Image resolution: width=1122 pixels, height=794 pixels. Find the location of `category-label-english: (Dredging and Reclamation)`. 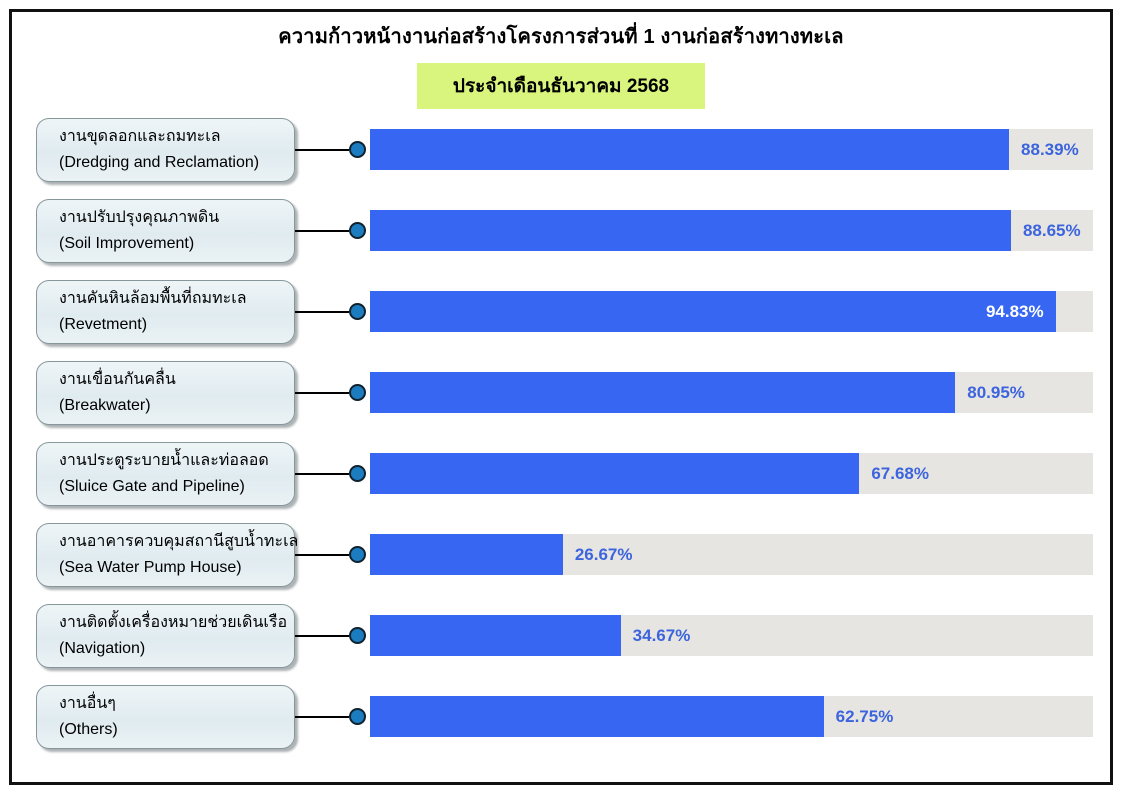

category-label-english: (Dredging and Reclamation) is located at coordinates (159, 162).